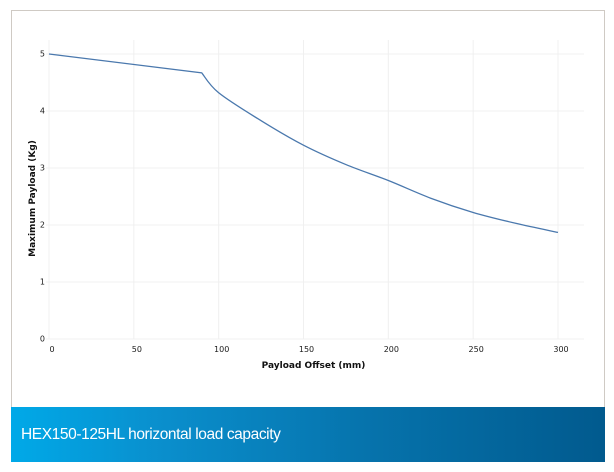 This screenshot has width=614, height=472. Describe the element at coordinates (151, 434) in the screenshot. I see `caption-text: HEX150-125HL horizontal load capacity` at that location.